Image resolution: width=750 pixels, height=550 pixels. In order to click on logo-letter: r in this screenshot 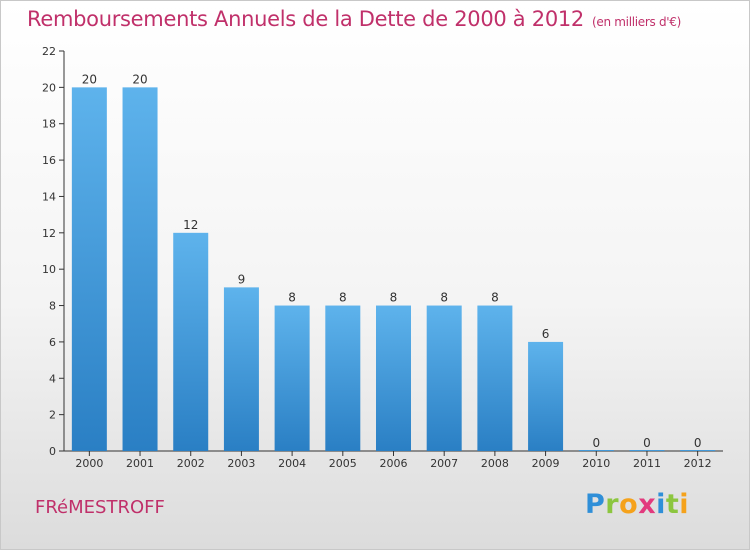, I will do `click(612, 504)`.